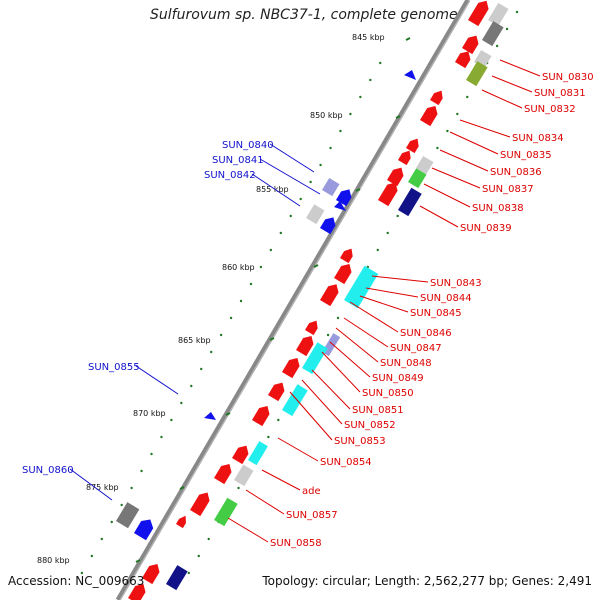 This screenshot has height=600, width=600. What do you see at coordinates (53, 560) in the screenshot?
I see `scale-tick-label: 880 kbp` at bounding box center [53, 560].